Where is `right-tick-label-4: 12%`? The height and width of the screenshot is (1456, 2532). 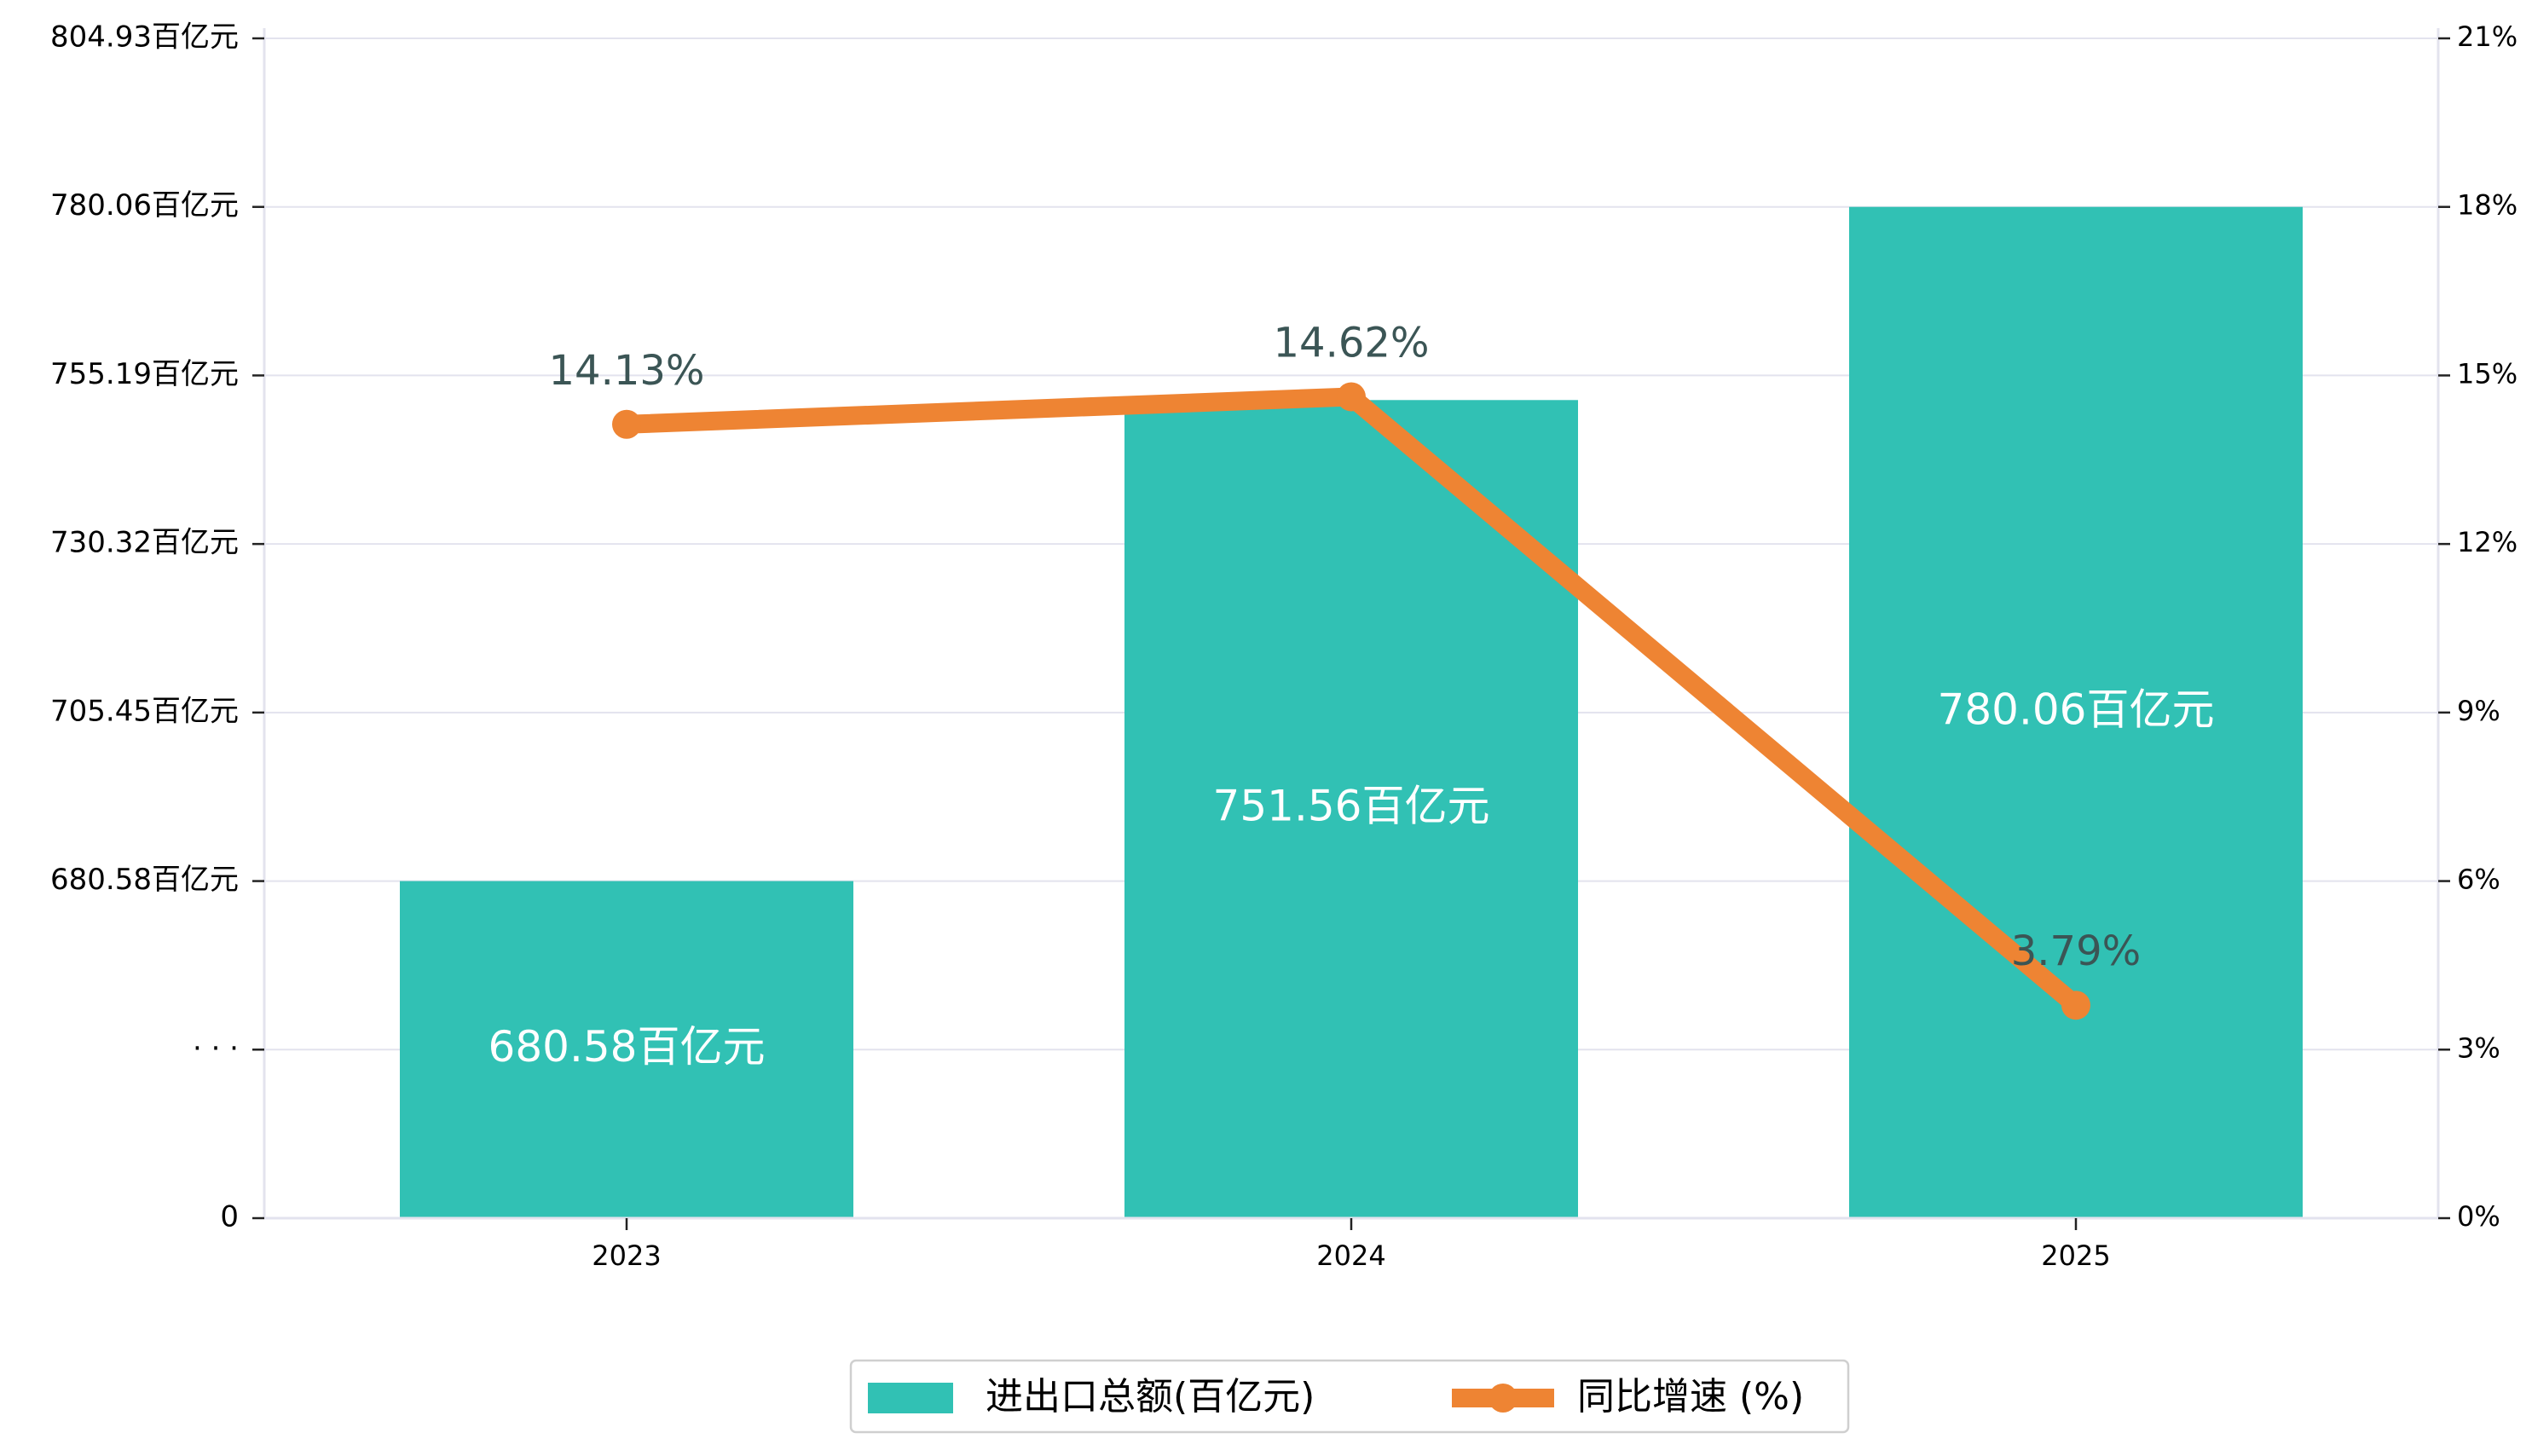 right-tick-label-4: 12% is located at coordinates (2488, 542).